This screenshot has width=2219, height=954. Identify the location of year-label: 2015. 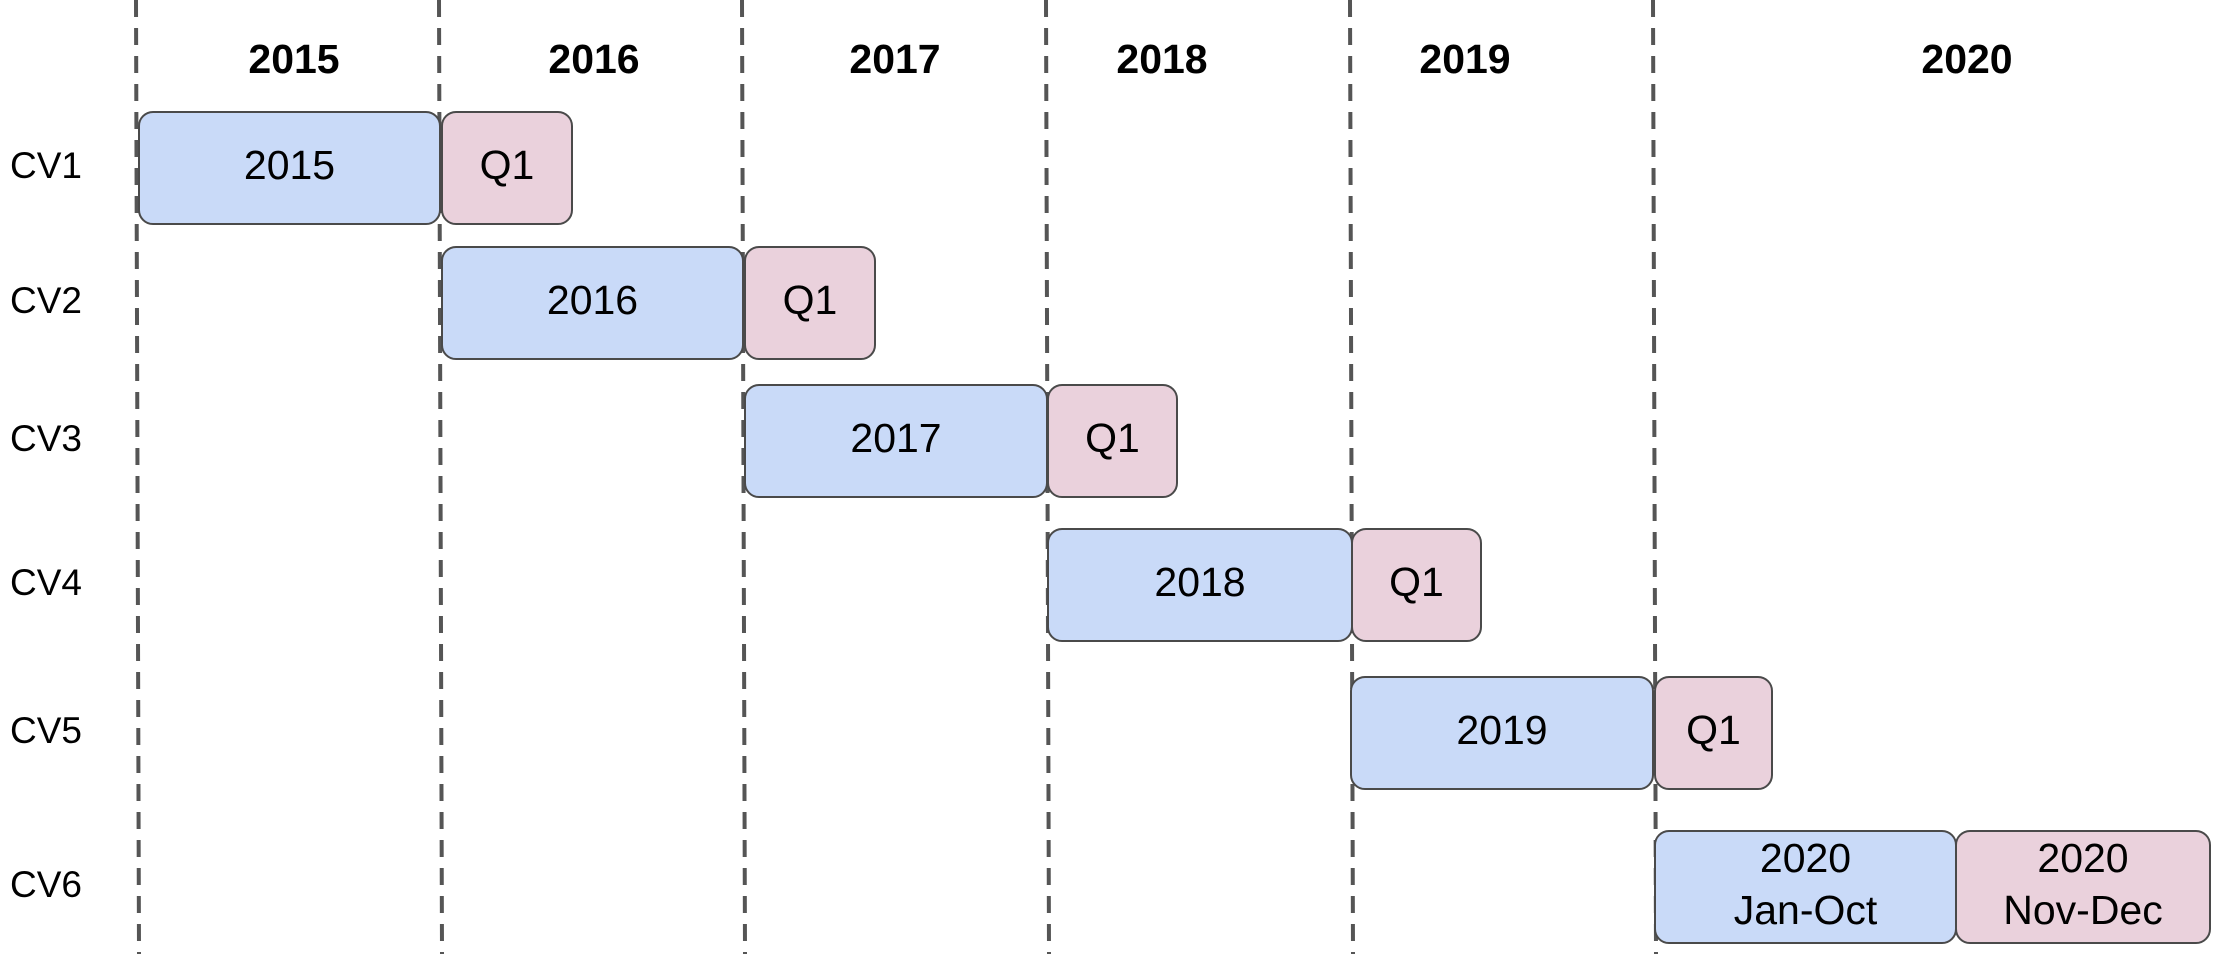
(293, 59).